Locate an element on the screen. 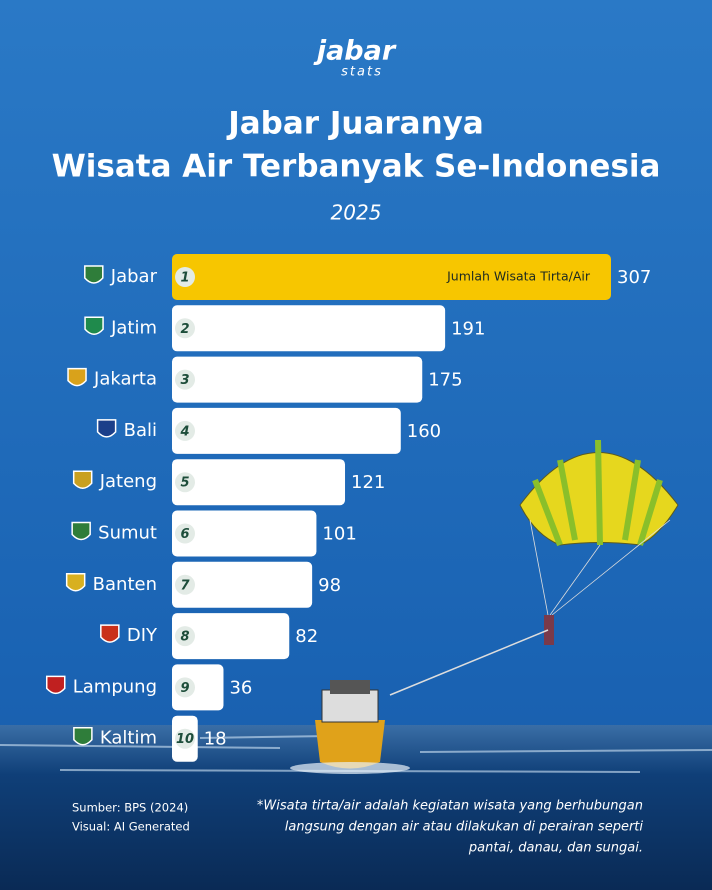 Image resolution: width=712 pixels, height=890 pixels. category-label: Jatim is located at coordinates (133, 327).